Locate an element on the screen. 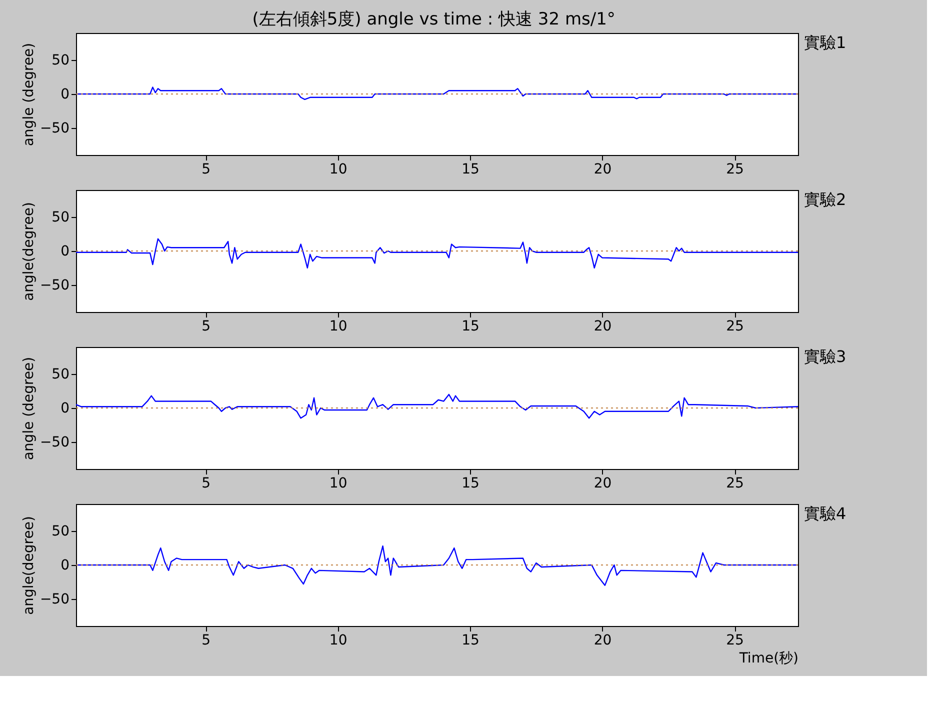  text: 實驗4 is located at coordinates (825, 513).